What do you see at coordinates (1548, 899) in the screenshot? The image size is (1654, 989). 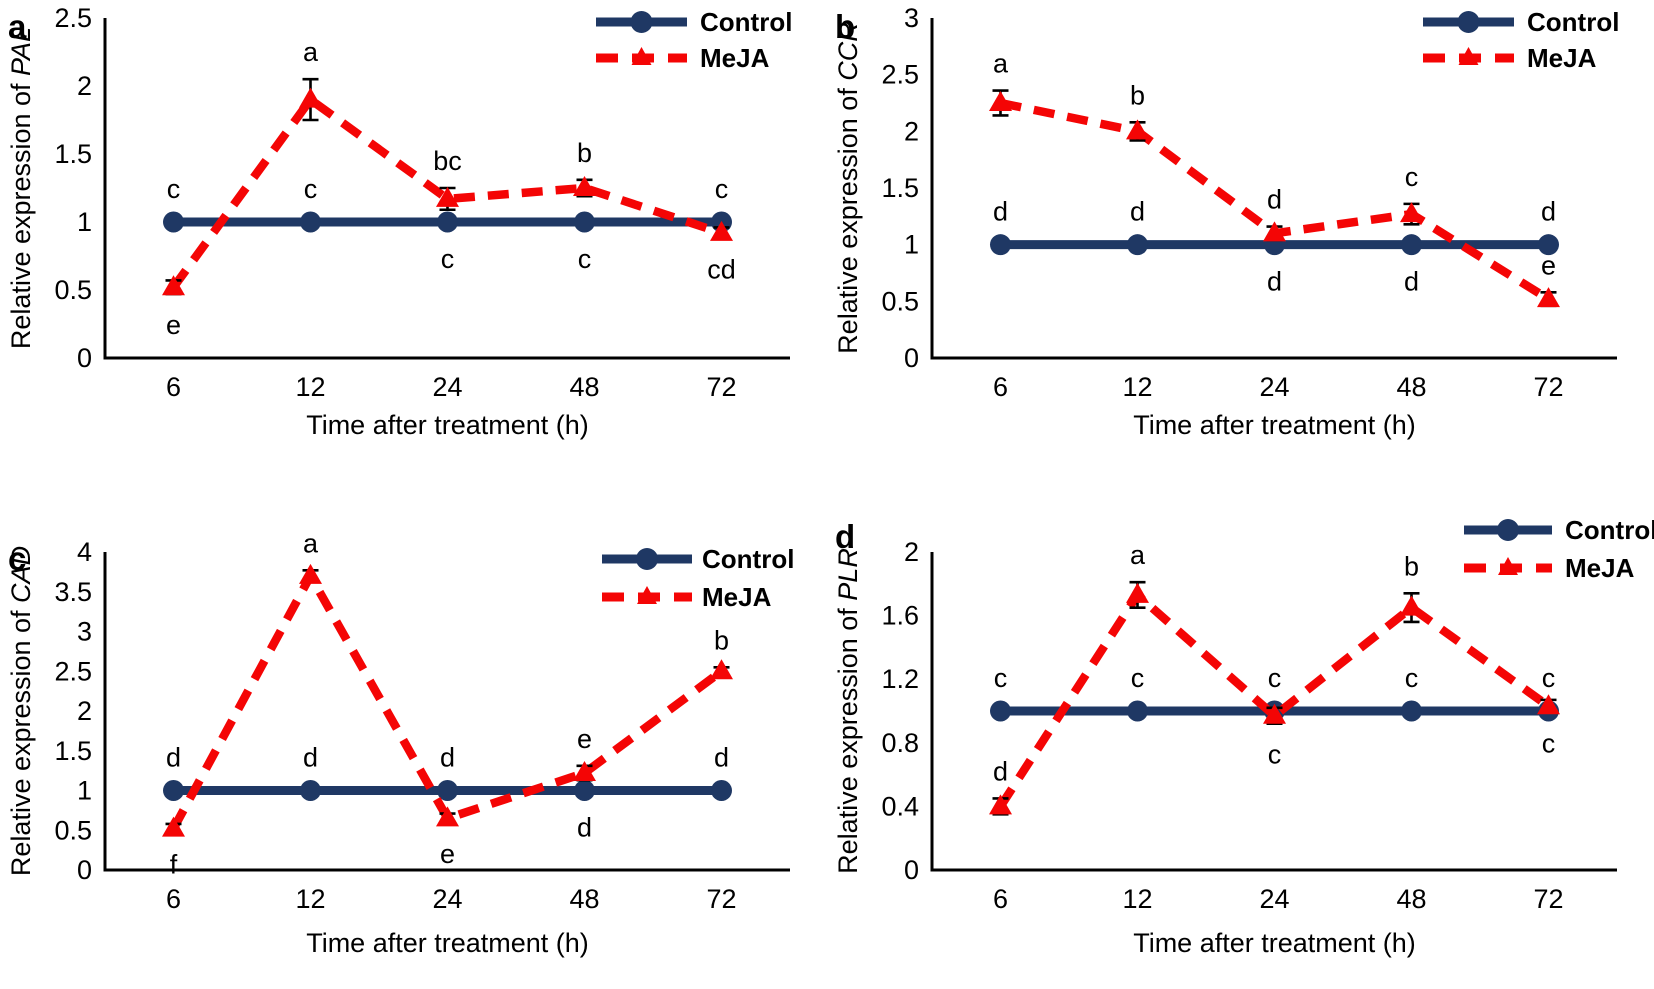 I see `x-tick-label: 72` at bounding box center [1548, 899].